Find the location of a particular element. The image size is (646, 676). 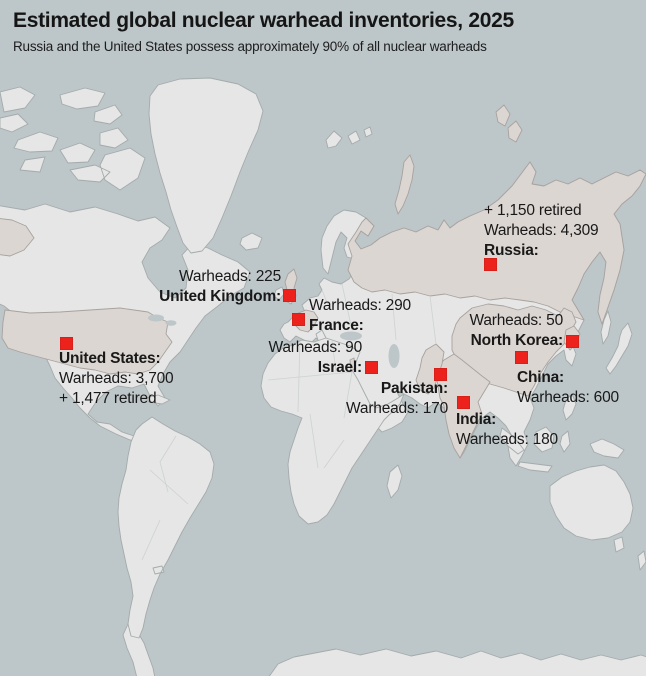

warheads-count: Warheads: 4,309 is located at coordinates (541, 230).